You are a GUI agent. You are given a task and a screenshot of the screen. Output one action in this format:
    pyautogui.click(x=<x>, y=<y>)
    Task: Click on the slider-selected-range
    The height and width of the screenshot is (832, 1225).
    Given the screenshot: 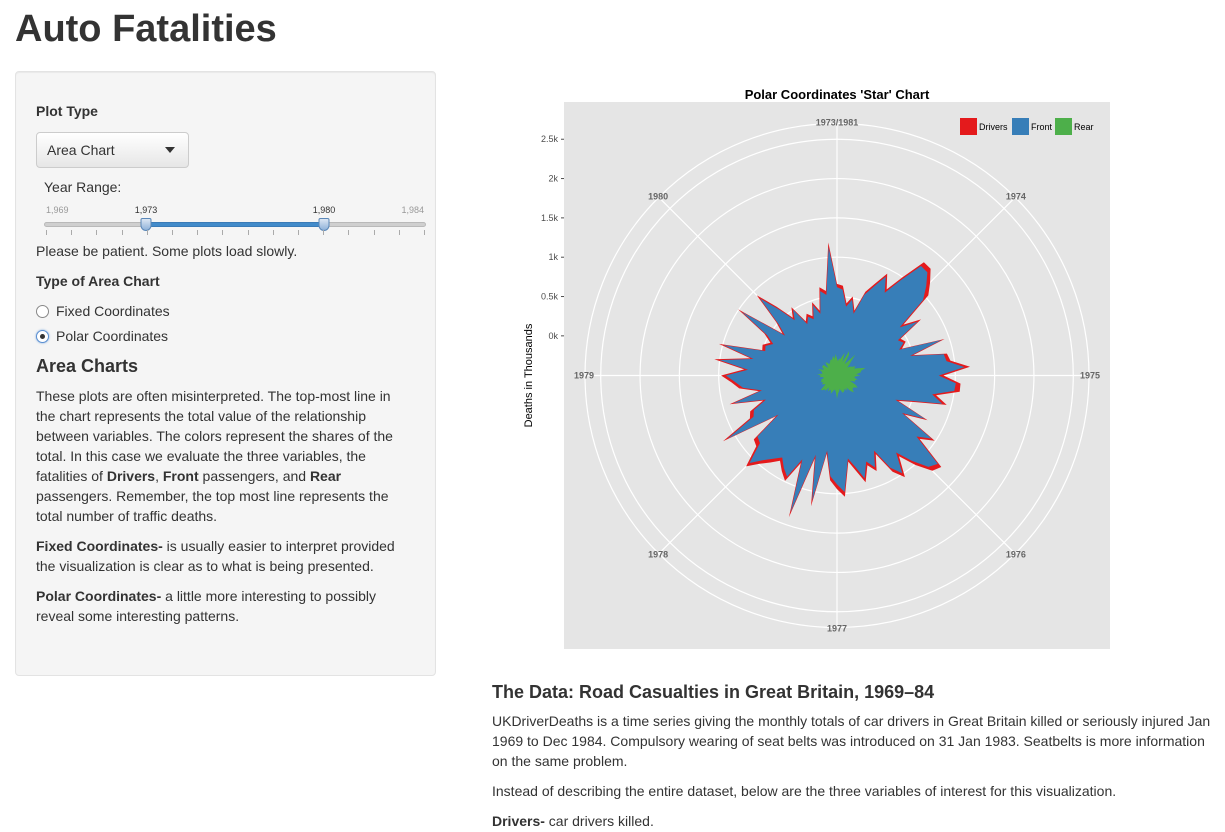 What is the action you would take?
    pyautogui.click(x=234, y=224)
    